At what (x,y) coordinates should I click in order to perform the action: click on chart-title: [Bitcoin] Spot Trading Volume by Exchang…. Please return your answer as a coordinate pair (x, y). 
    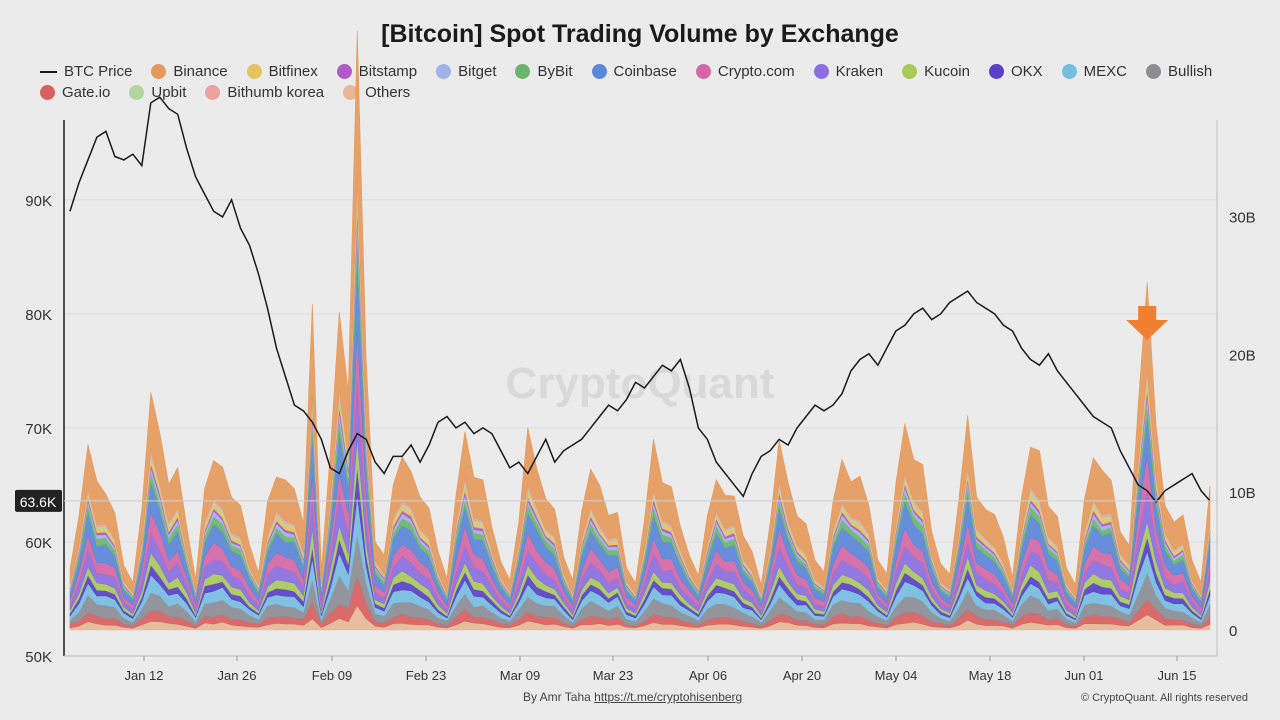
    Looking at the image, I should click on (640, 34).